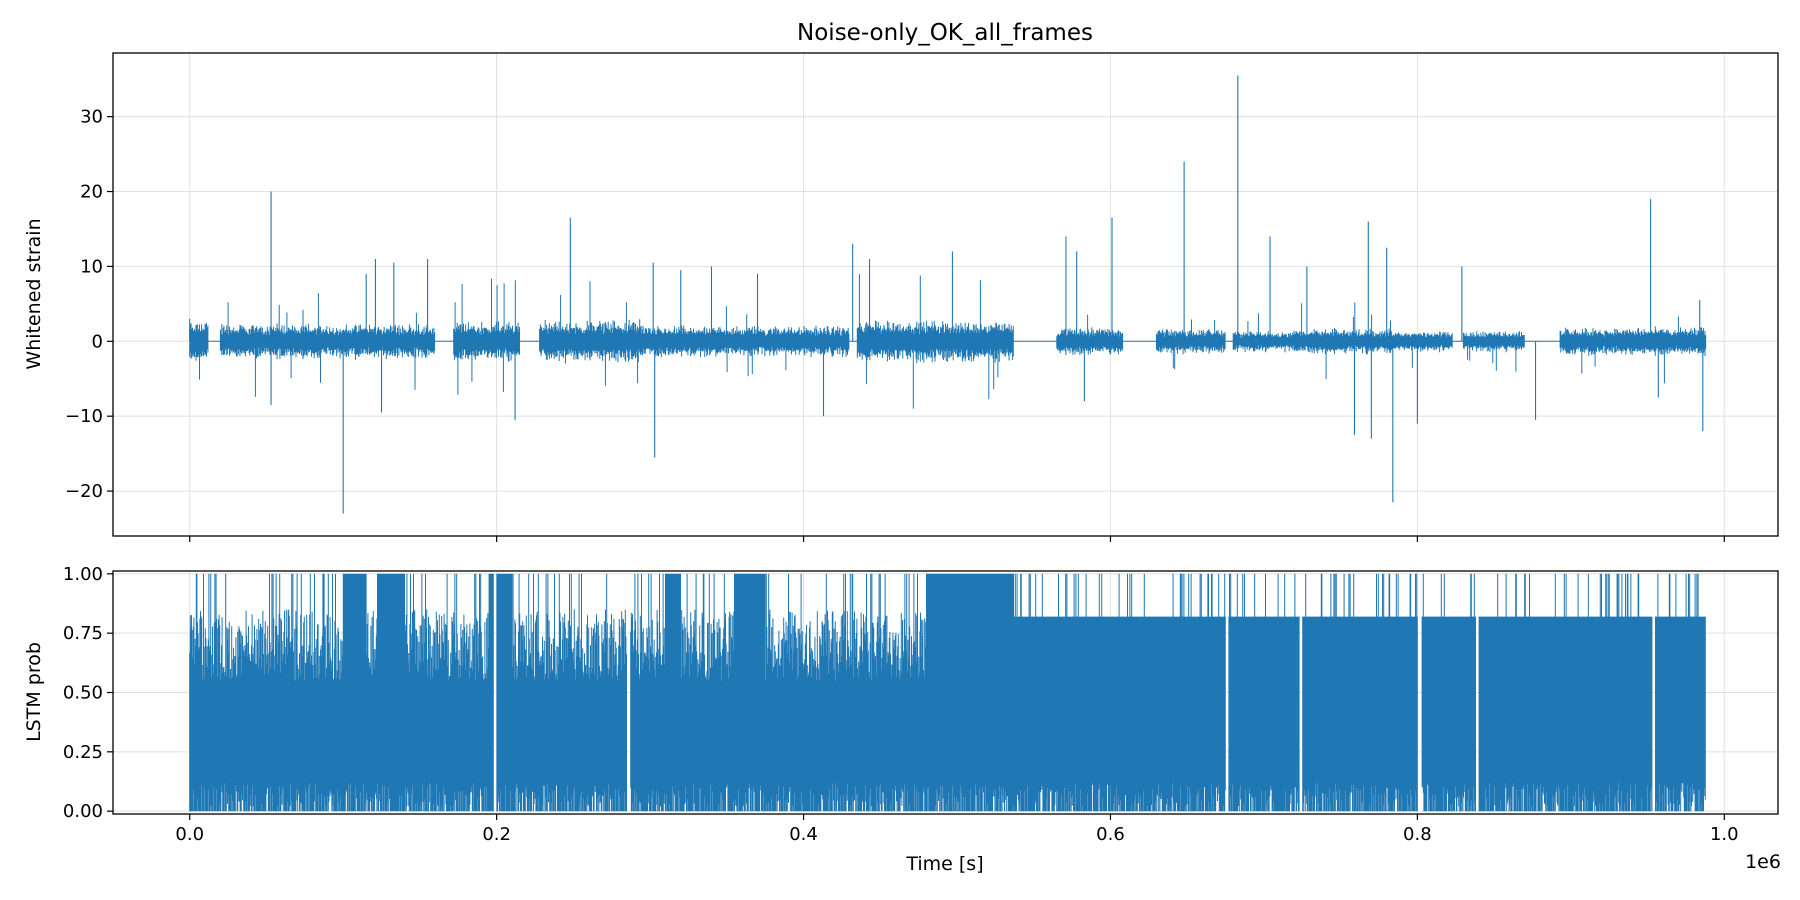  I want to click on probability-y-tick-label: 0.50, so click(83, 693).